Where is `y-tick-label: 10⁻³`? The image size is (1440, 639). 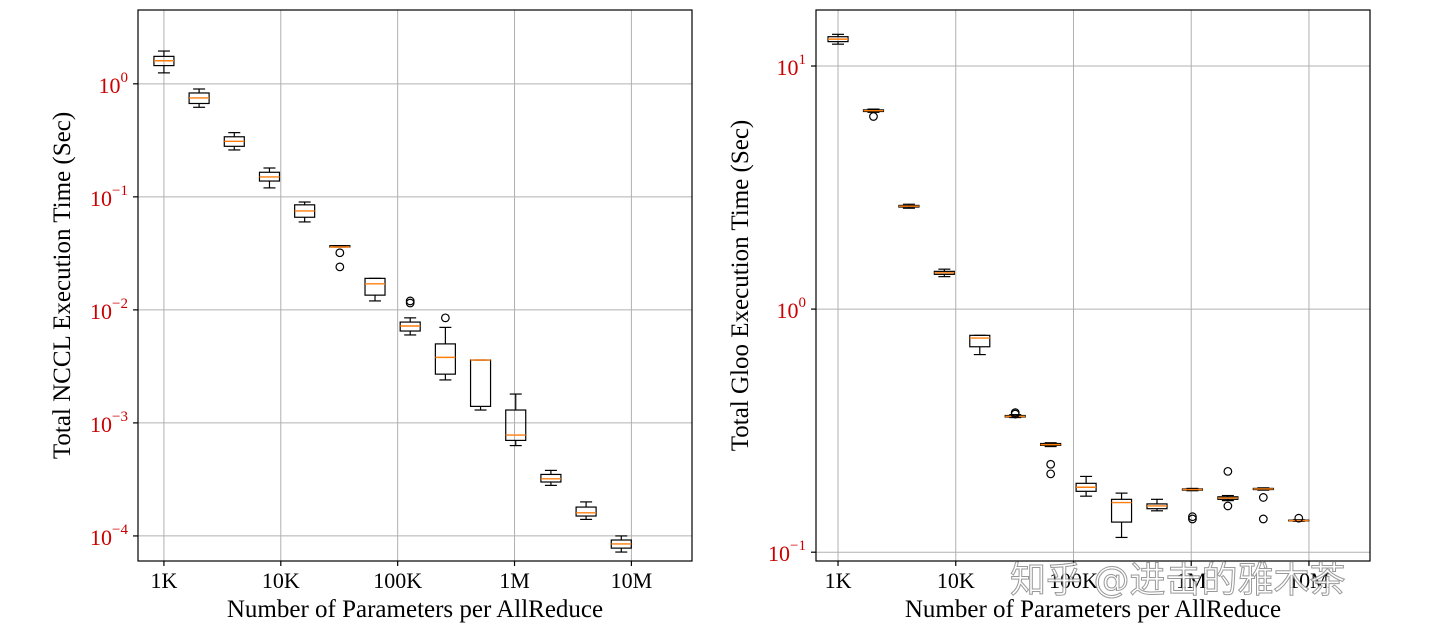 y-tick-label: 10⁻³ is located at coordinates (109, 423).